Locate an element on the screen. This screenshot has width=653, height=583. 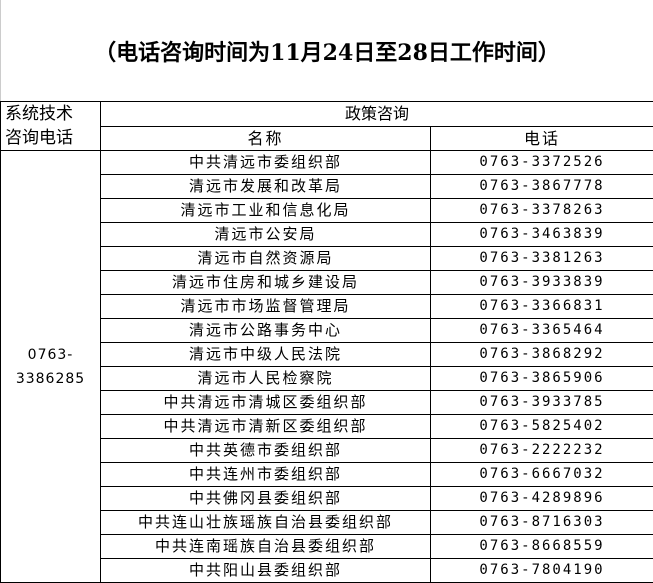
department-phone: 0763-8668559 is located at coordinates (542, 547).